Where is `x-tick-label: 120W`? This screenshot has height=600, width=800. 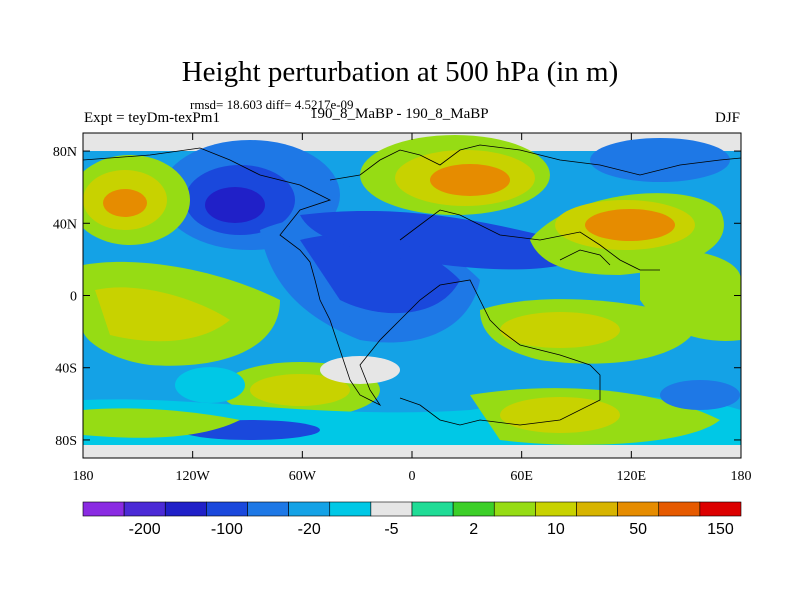 x-tick-label: 120W is located at coordinates (193, 476).